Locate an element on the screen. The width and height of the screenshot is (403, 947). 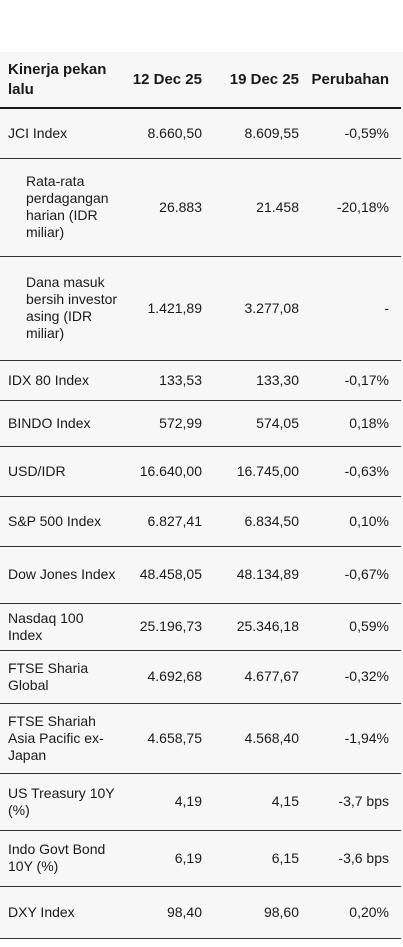
table-row: S&P 500 Index 6.827,41 6.834,50 0,10% is located at coordinates (200, 521).